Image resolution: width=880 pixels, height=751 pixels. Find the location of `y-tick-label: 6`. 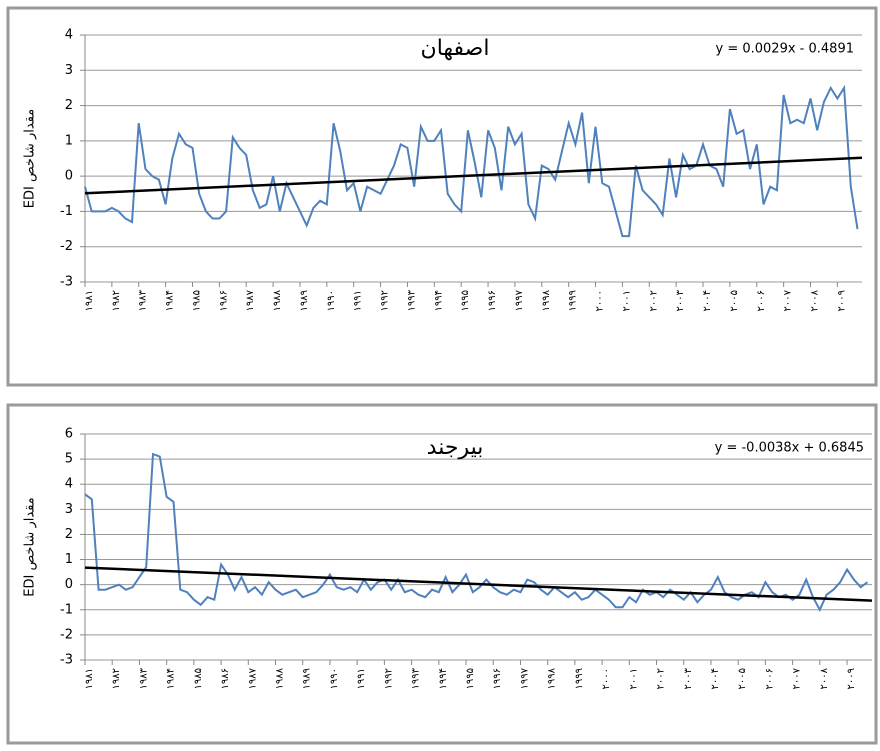

y-tick-label: 6 is located at coordinates (69, 434).